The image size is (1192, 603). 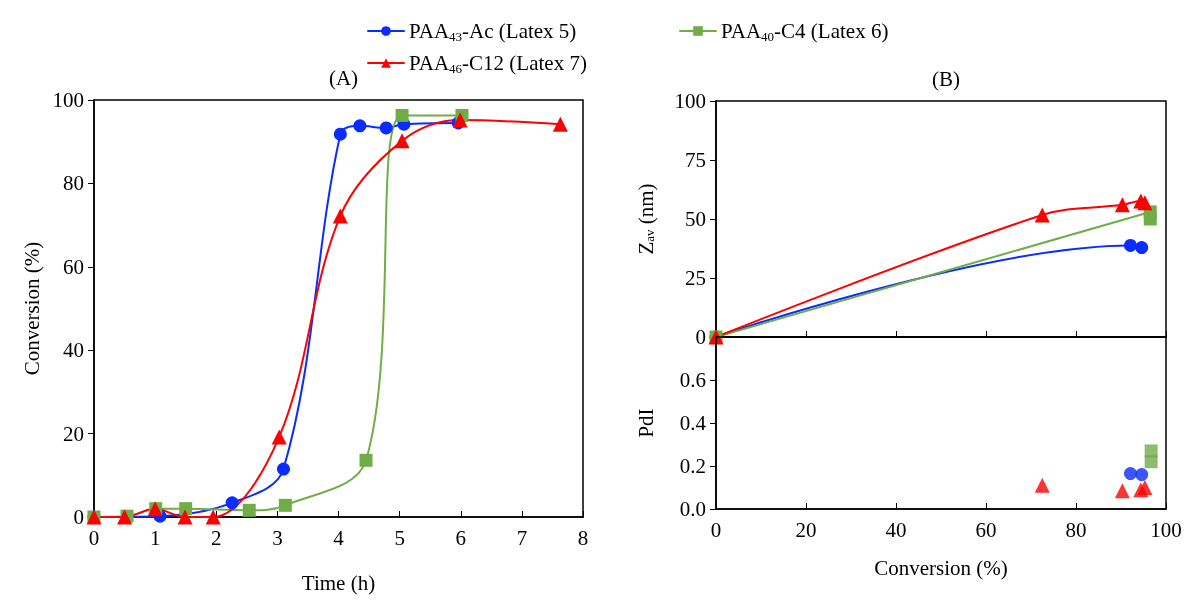 I want to click on x-tick-label: 100, so click(x=1166, y=529).